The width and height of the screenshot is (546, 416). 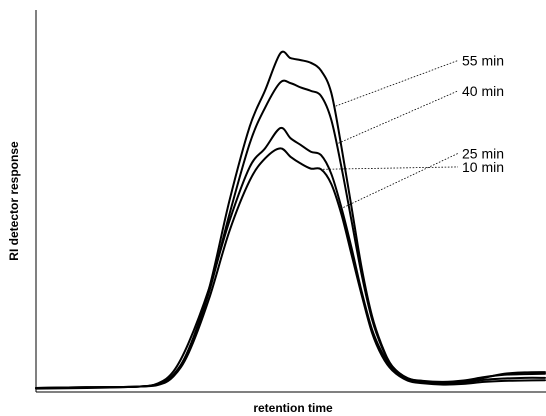 What do you see at coordinates (398, 117) in the screenshot?
I see `leader-line-40-min` at bounding box center [398, 117].